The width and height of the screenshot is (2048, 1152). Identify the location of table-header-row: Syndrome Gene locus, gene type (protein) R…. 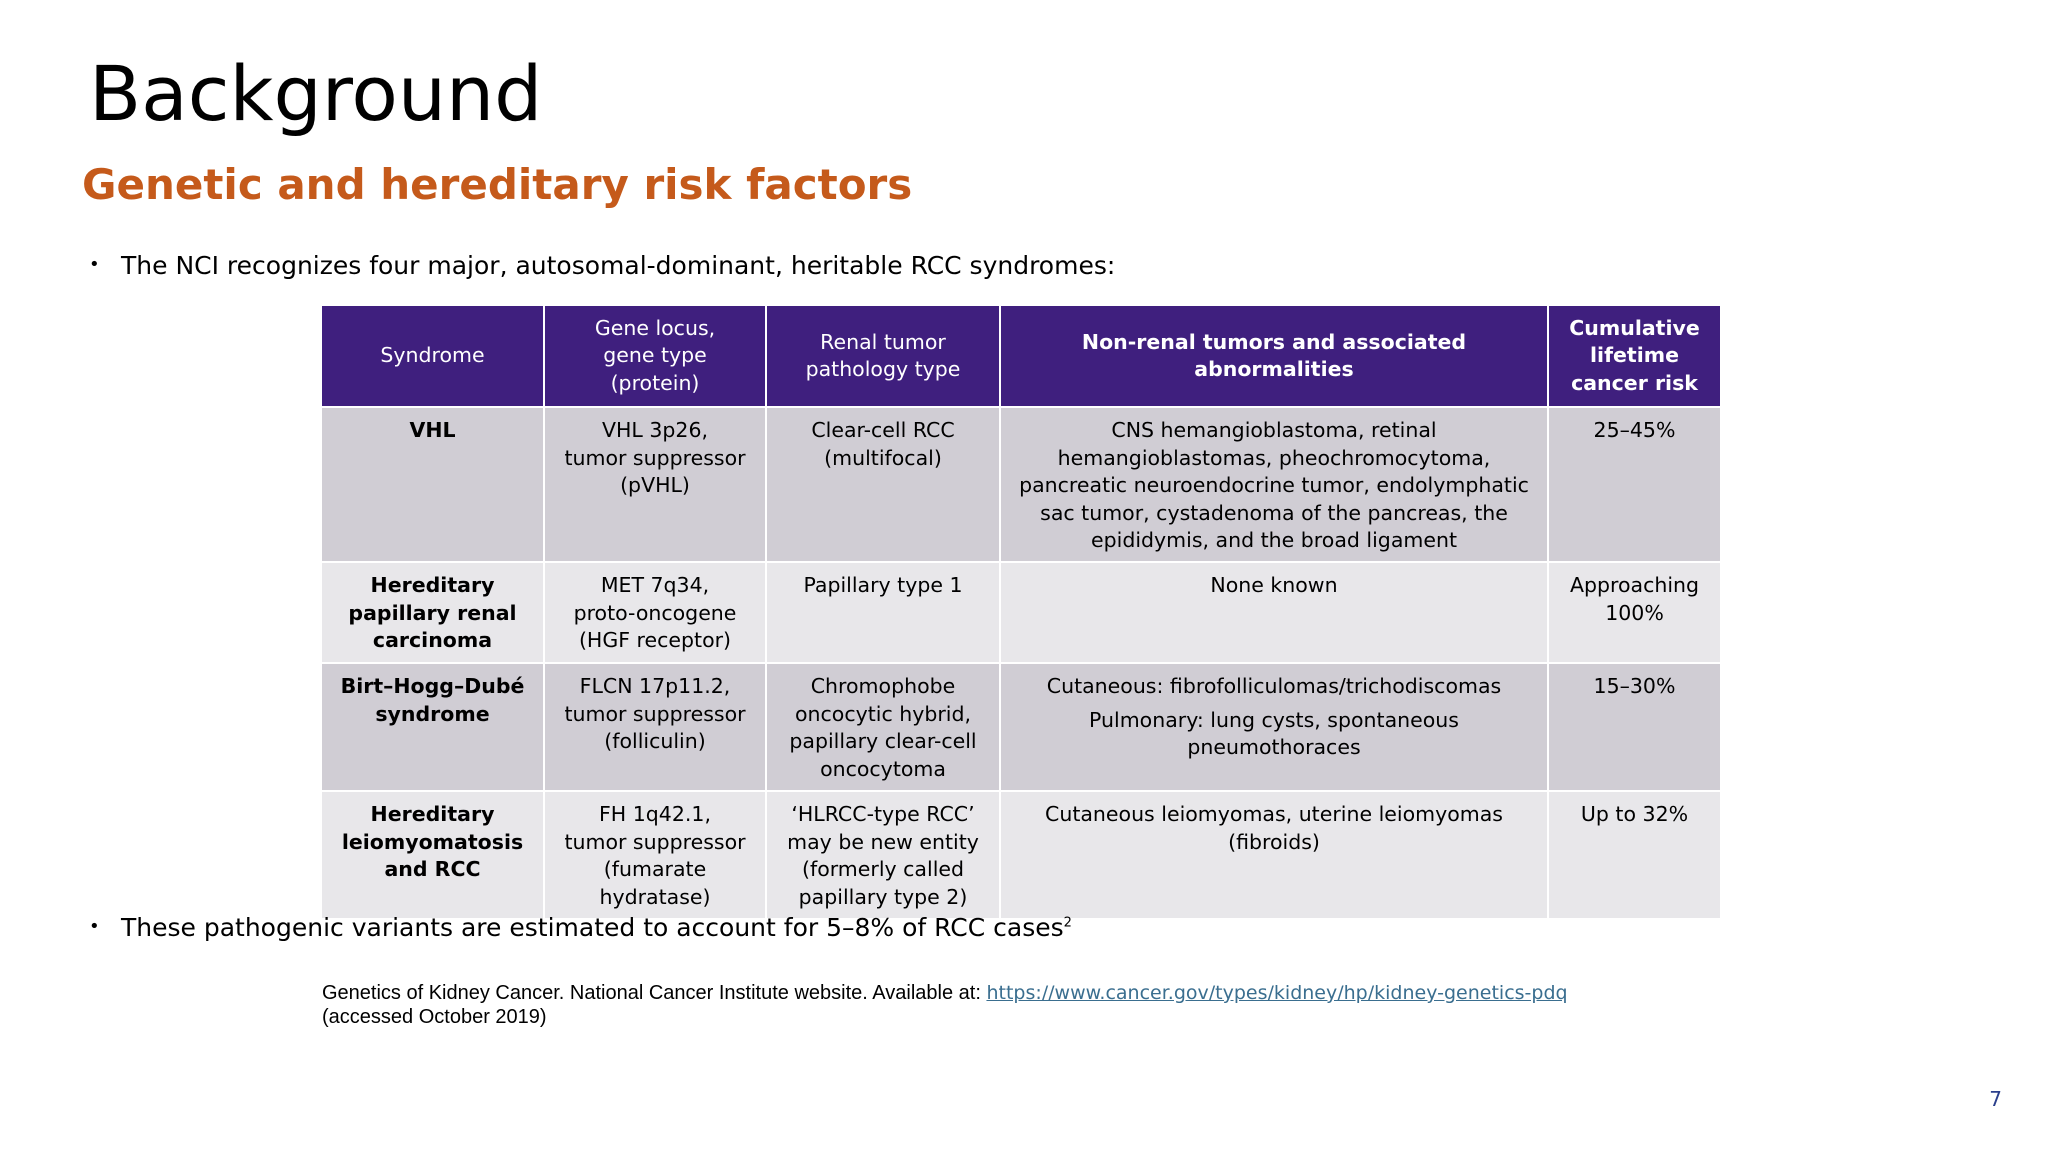
(1021, 356).